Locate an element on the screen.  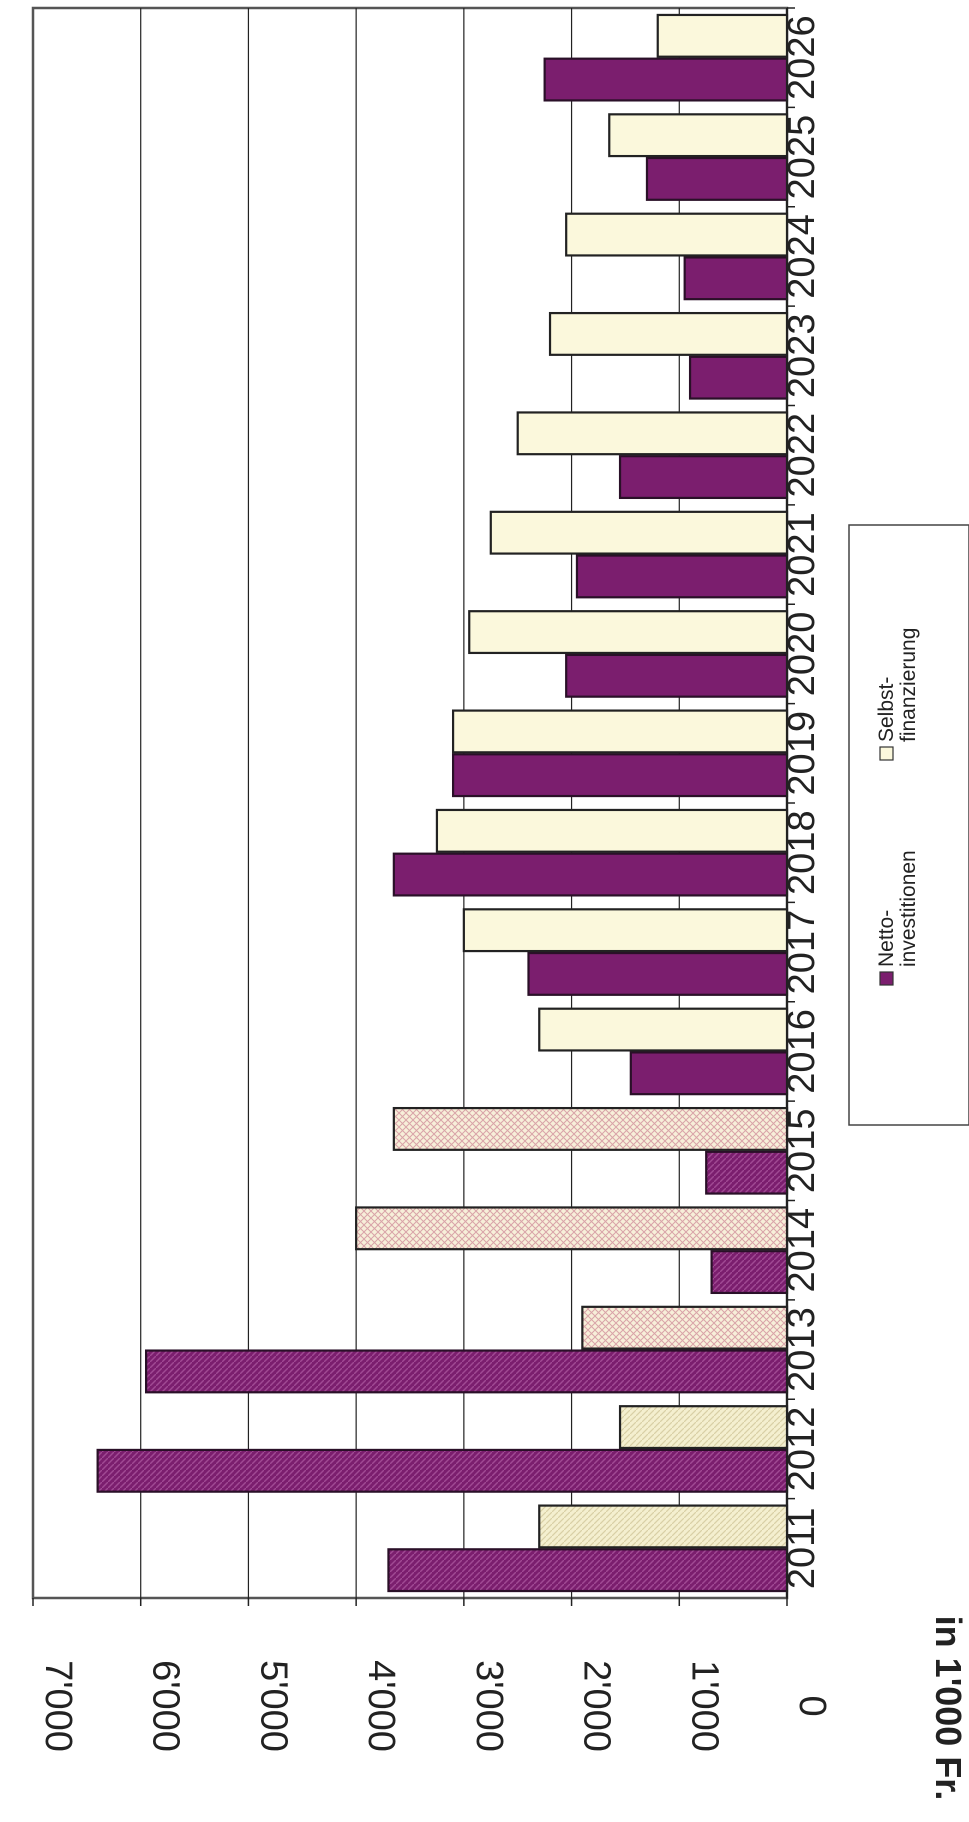
value-tick-label: 2'000 is located at coordinates (597, 1706).